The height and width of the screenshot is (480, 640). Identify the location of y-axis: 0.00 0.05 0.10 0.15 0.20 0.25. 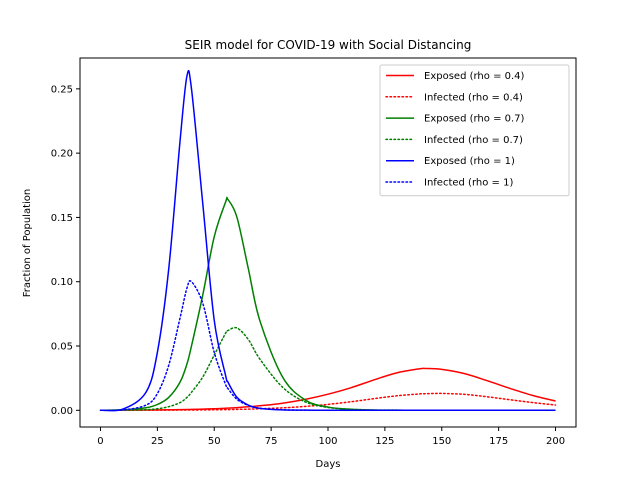
(65, 250).